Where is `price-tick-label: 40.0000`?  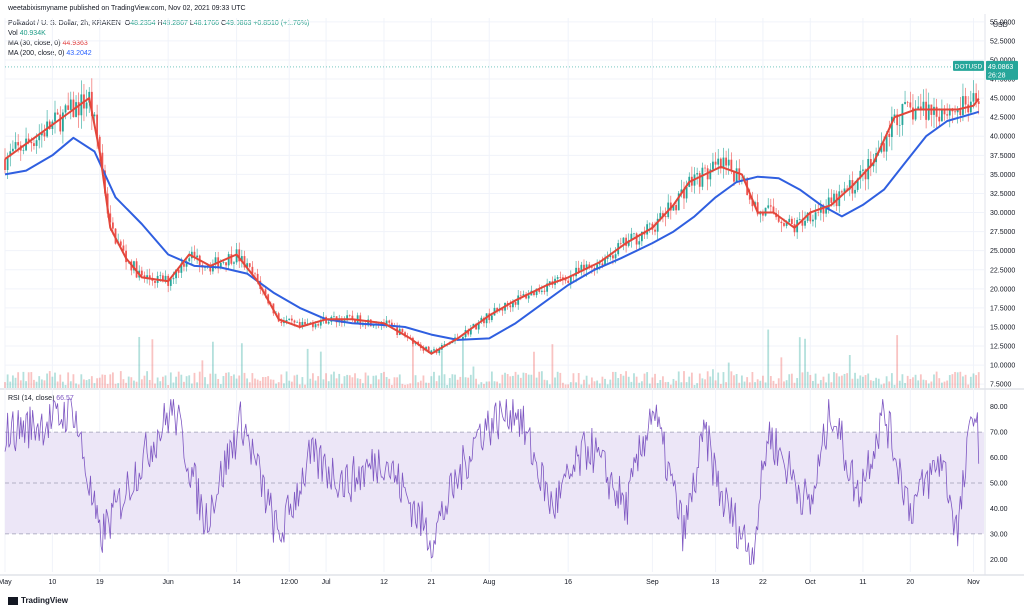
price-tick-label: 40.0000 is located at coordinates (1002, 137).